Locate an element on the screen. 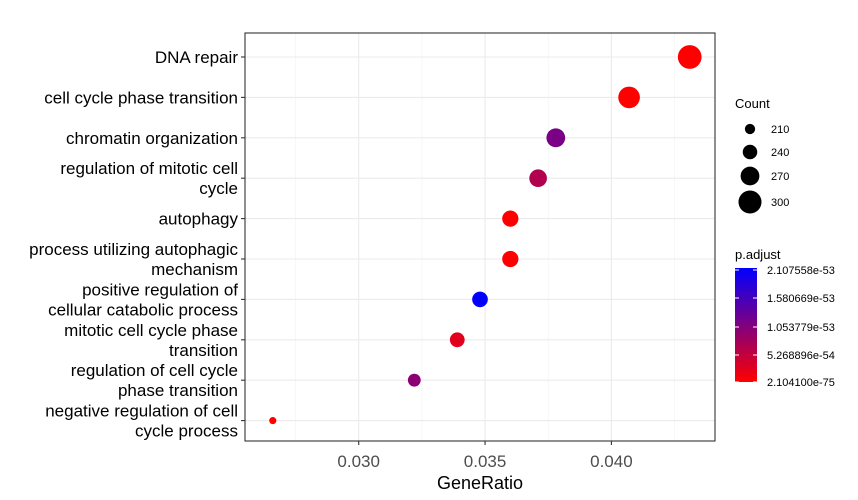 The height and width of the screenshot is (500, 858). x-axis-ticks is located at coordinates (485, 443).